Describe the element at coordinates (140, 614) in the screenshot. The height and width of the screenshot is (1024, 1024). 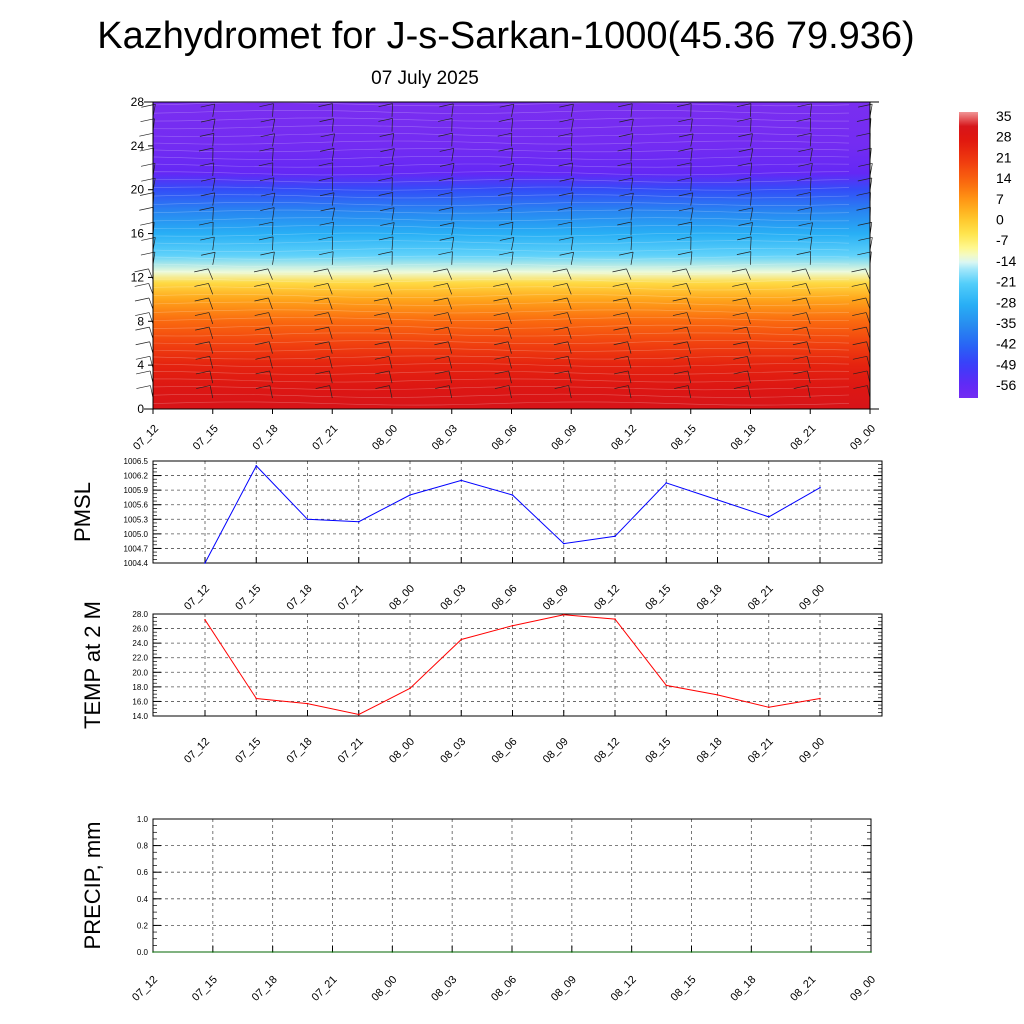
I see `ytick-label: 28.0` at that location.